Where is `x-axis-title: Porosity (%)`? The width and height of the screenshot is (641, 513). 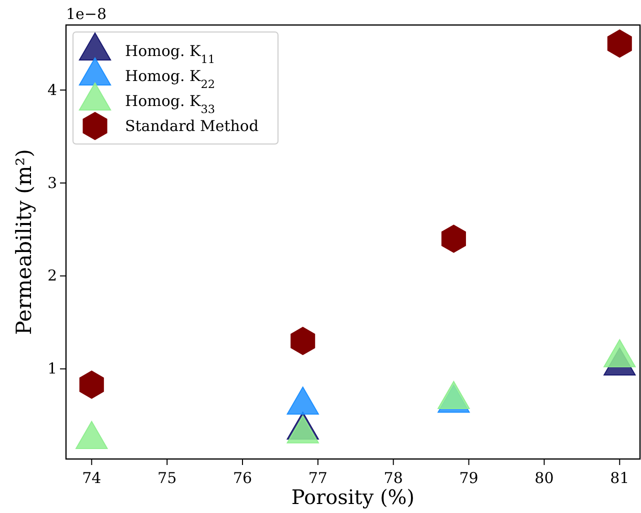 x-axis-title: Porosity (%) is located at coordinates (353, 497).